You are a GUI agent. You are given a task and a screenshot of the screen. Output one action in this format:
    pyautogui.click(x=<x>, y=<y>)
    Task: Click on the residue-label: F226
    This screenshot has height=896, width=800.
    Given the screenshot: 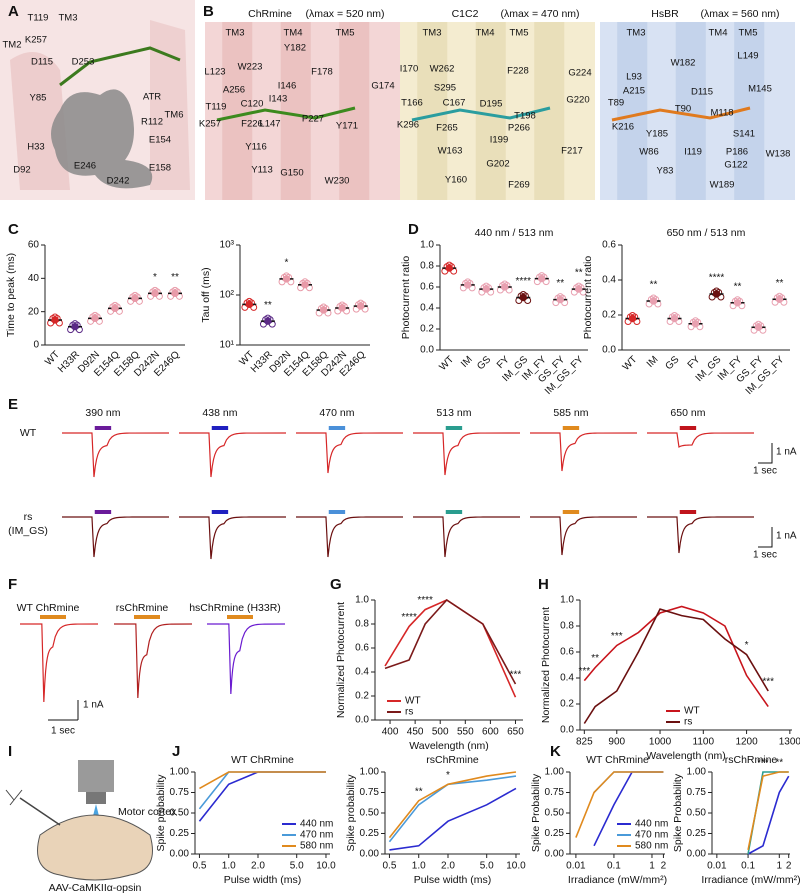 What is the action you would take?
    pyautogui.click(x=252, y=124)
    